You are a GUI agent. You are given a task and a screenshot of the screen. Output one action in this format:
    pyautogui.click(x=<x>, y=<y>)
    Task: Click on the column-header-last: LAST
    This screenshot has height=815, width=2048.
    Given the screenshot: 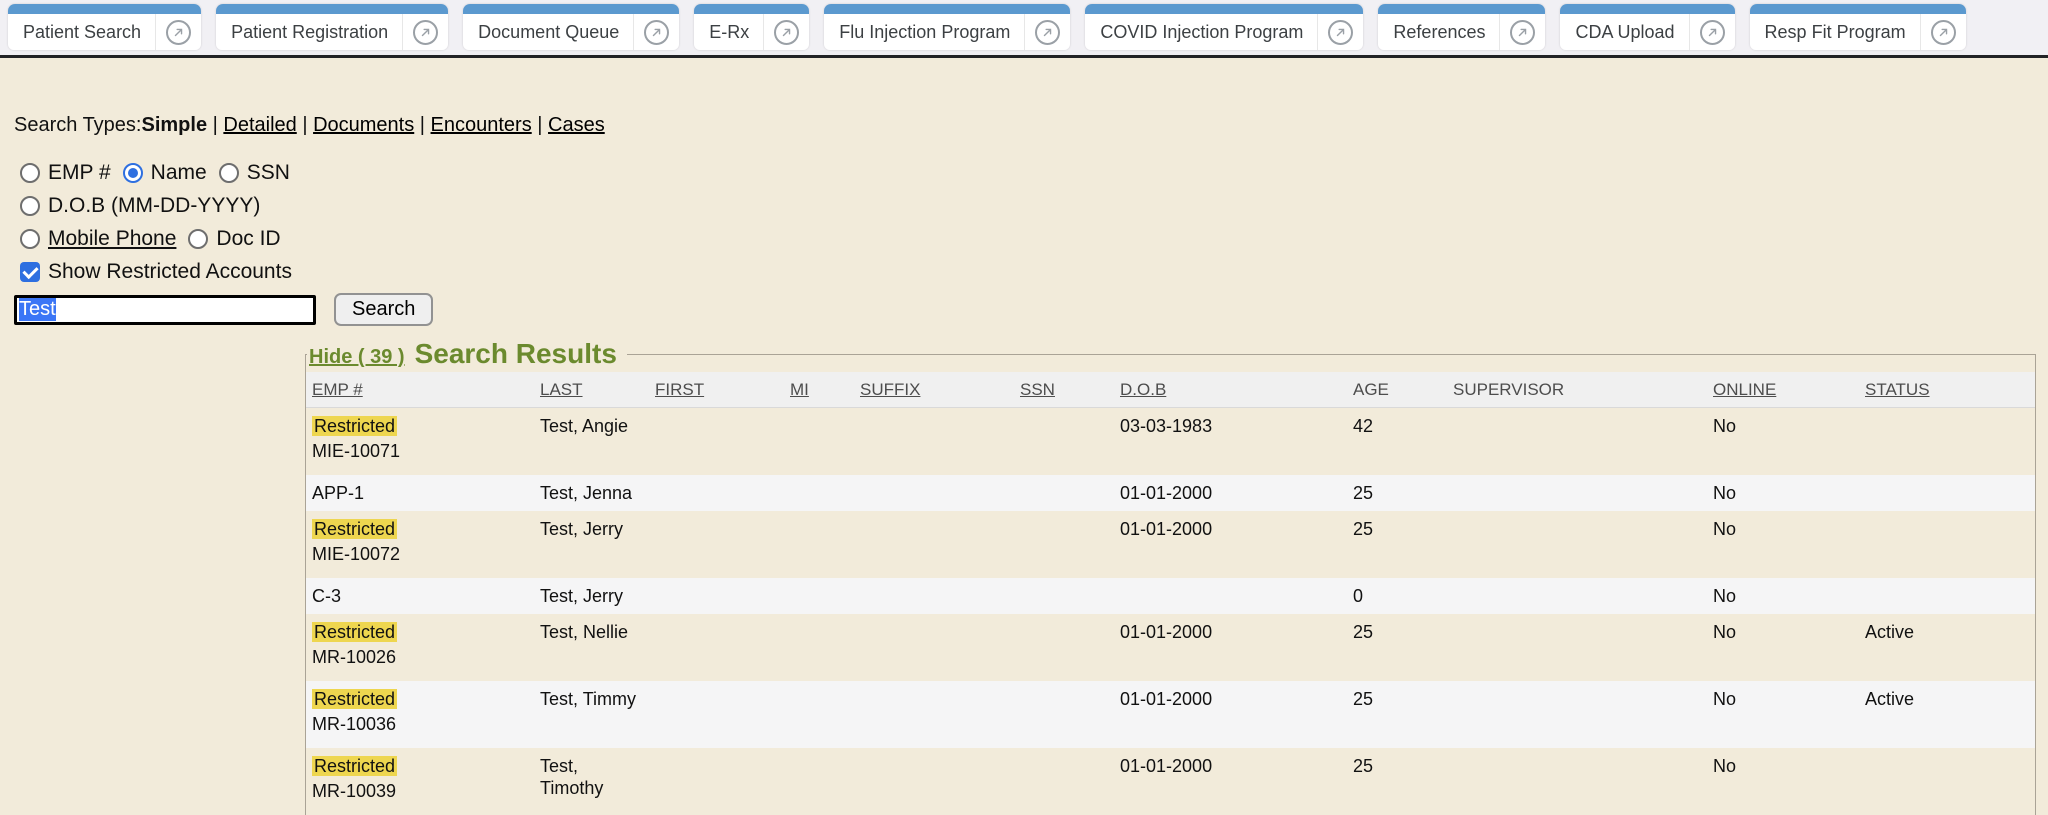 What is the action you would take?
    pyautogui.click(x=561, y=389)
    